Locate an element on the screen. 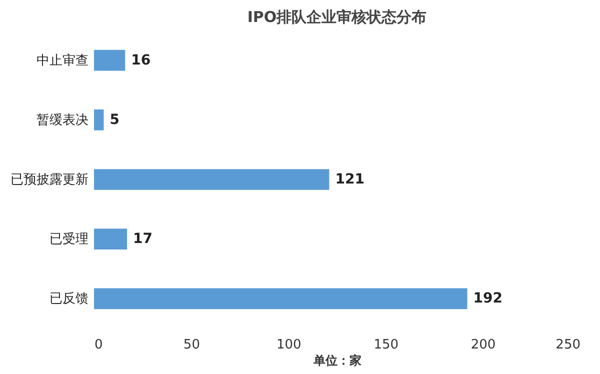 The height and width of the screenshot is (374, 600). x-tick-label: 100 is located at coordinates (289, 345).